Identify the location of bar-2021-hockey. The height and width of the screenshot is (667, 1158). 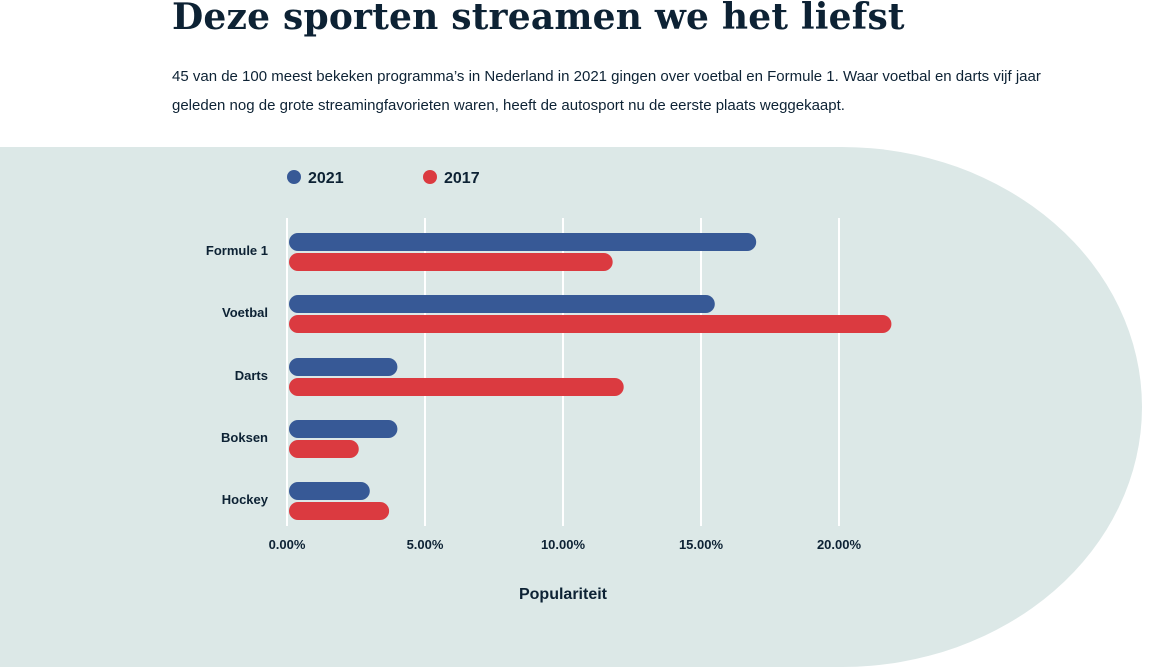
(329, 491).